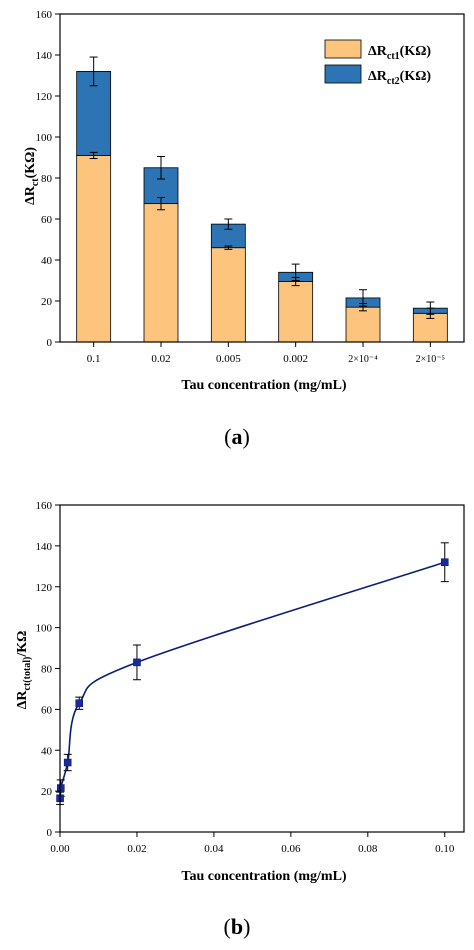  I want to click on b-ytick-label: 140, so click(44, 547).